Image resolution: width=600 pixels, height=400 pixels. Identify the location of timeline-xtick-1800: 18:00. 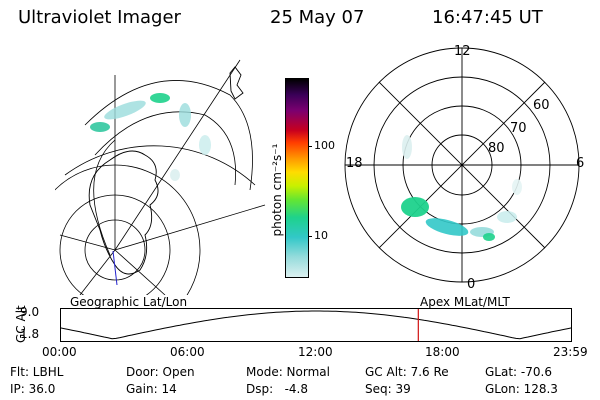
(442, 352).